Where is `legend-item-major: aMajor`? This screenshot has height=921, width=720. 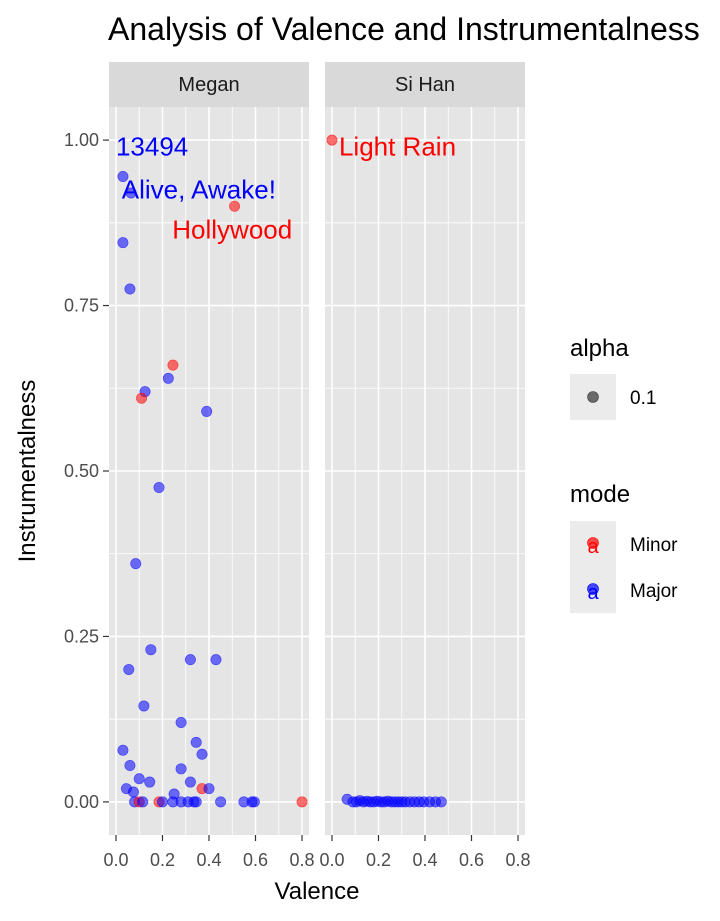
legend-item-major: aMajor is located at coordinates (624, 590).